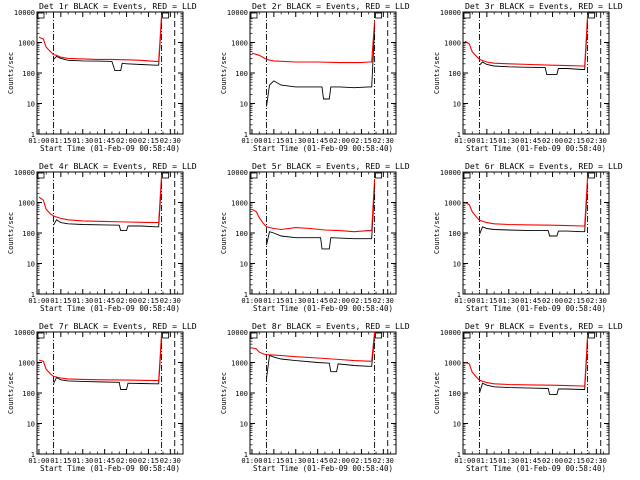  What do you see at coordinates (544, 166) in the screenshot?
I see `chart-title: Det 6r BLACK = Events, RED = LLD` at bounding box center [544, 166].